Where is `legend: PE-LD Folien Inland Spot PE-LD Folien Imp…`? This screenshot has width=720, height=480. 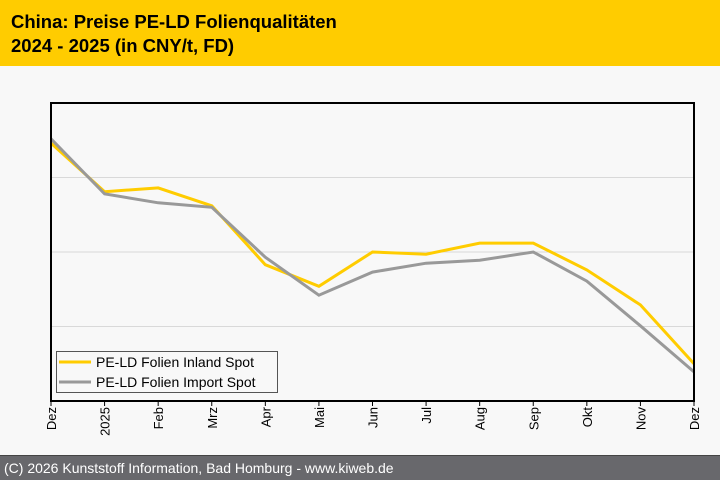 legend: PE-LD Folien Inland Spot PE-LD Folien Imp… is located at coordinates (167, 372).